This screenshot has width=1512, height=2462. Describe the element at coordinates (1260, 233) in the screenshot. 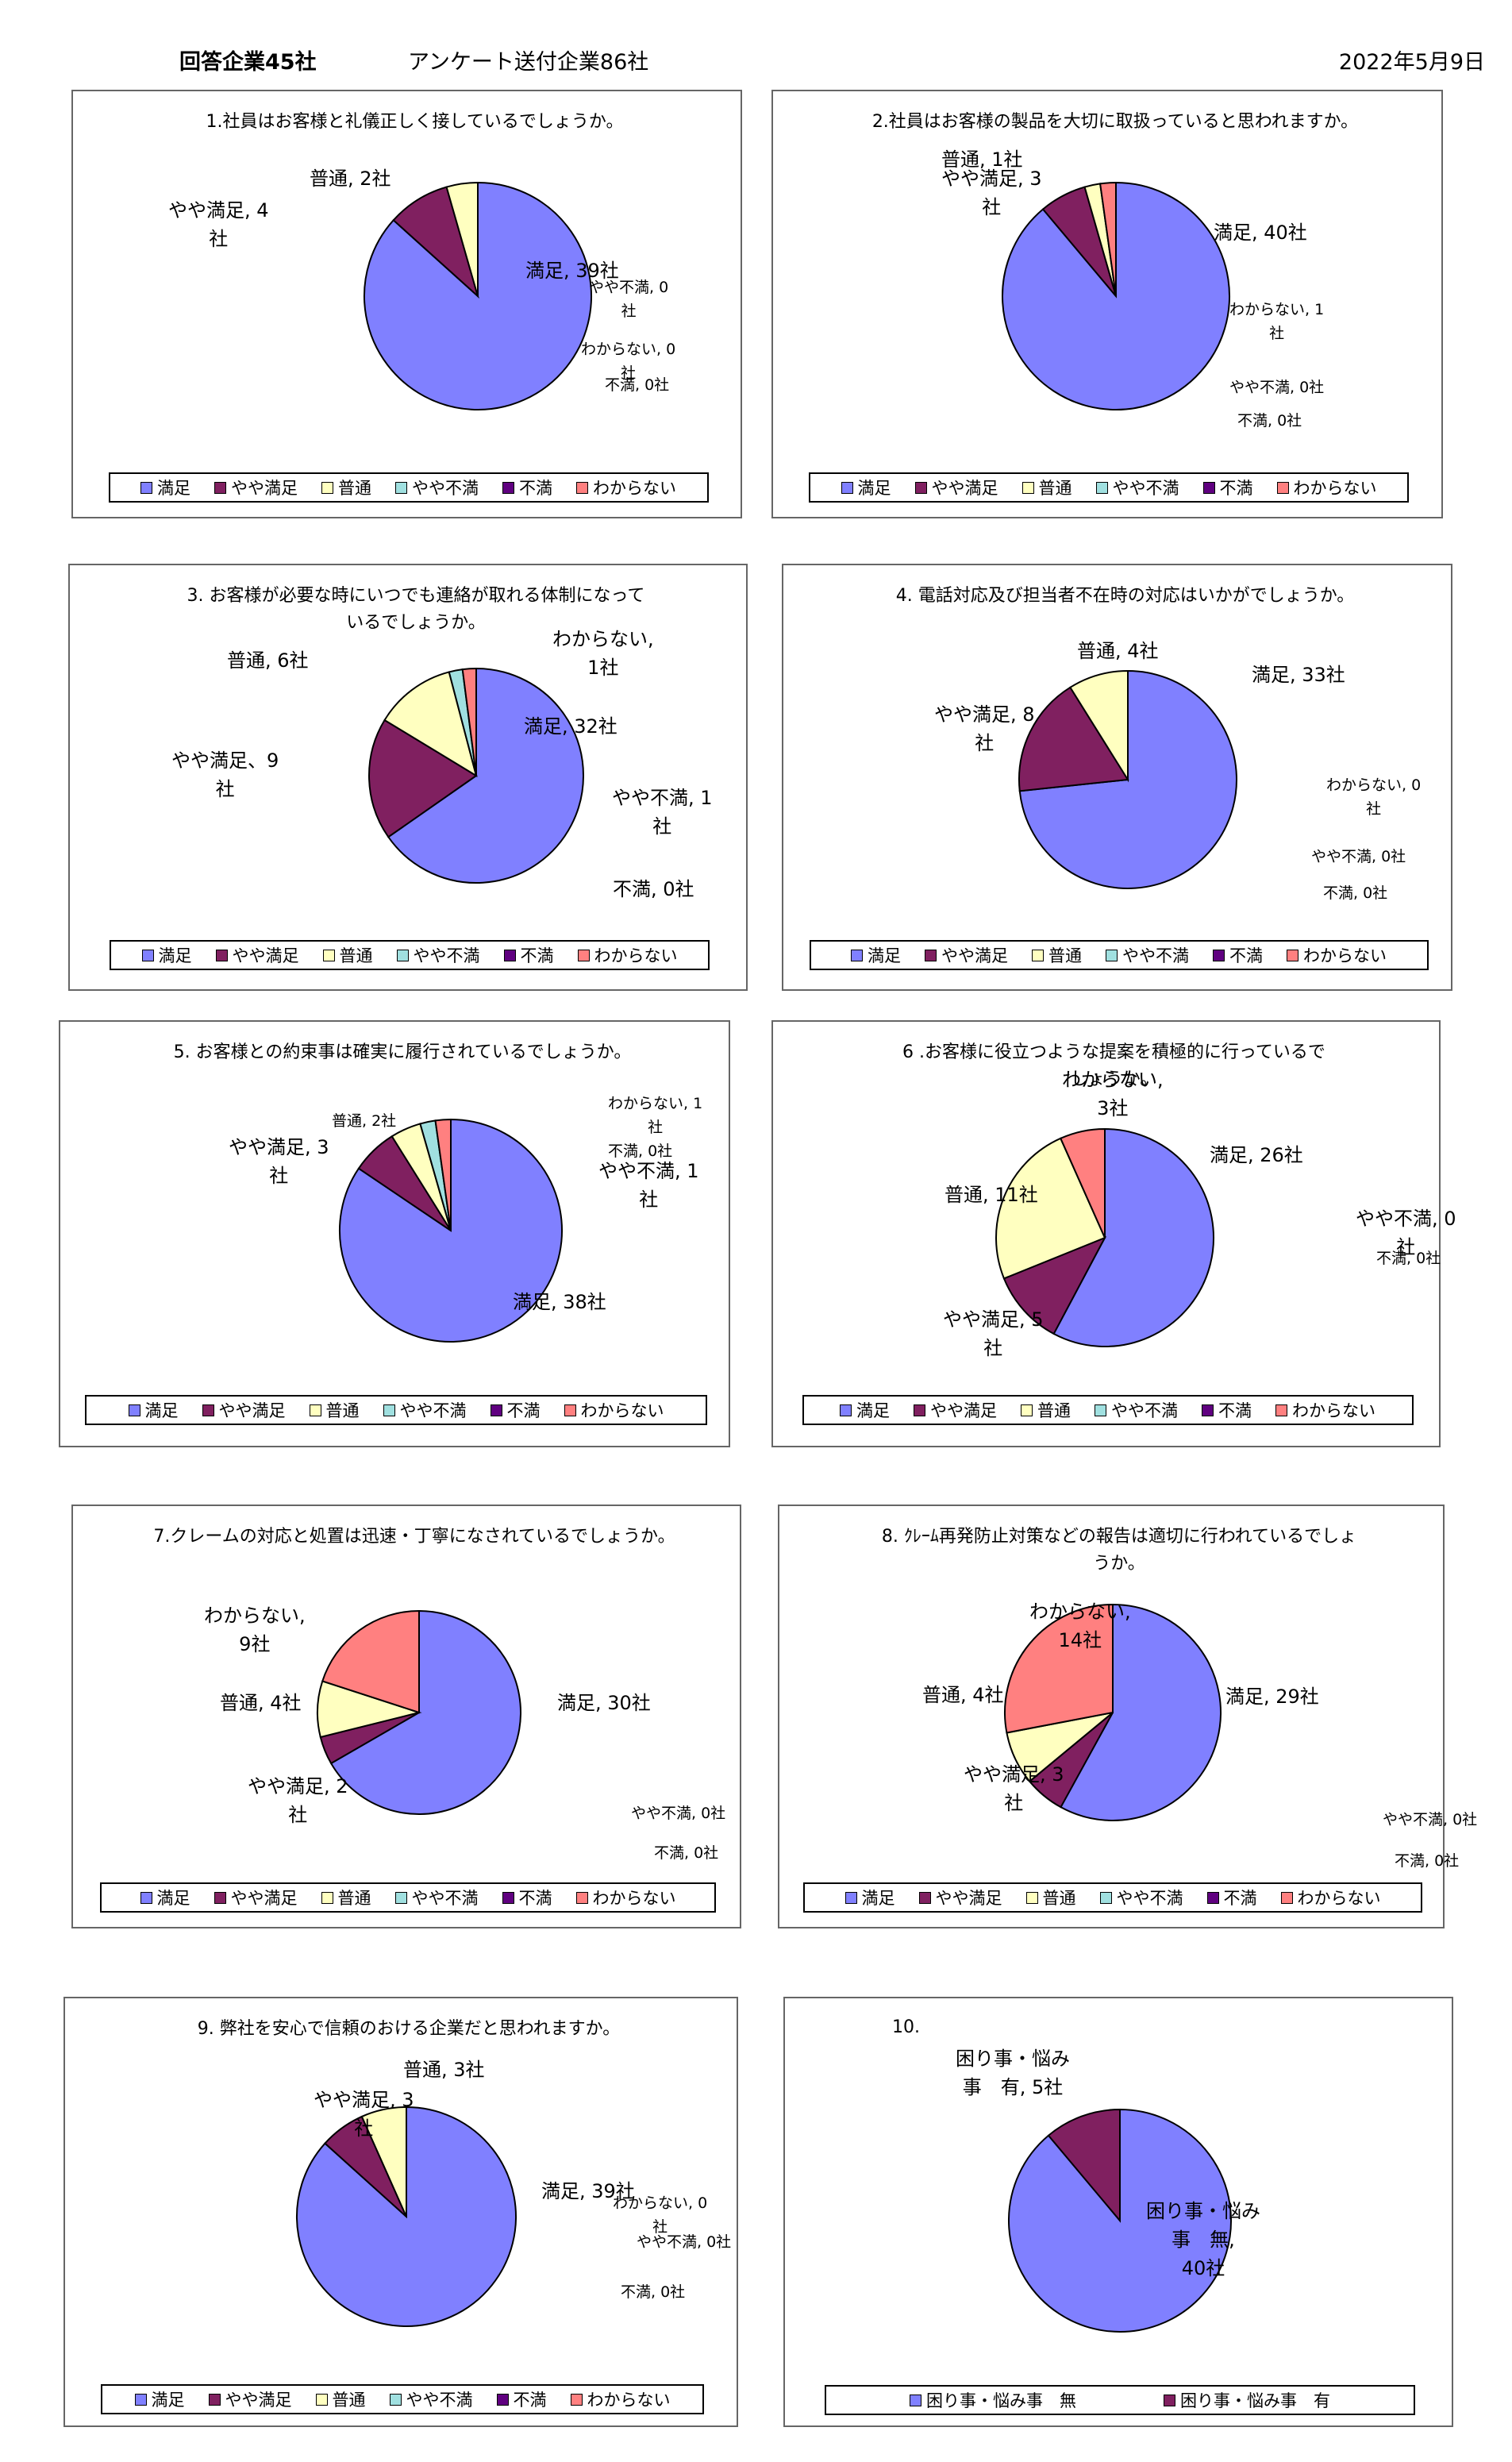

I see `data-label-0: 満足, 40社` at that location.